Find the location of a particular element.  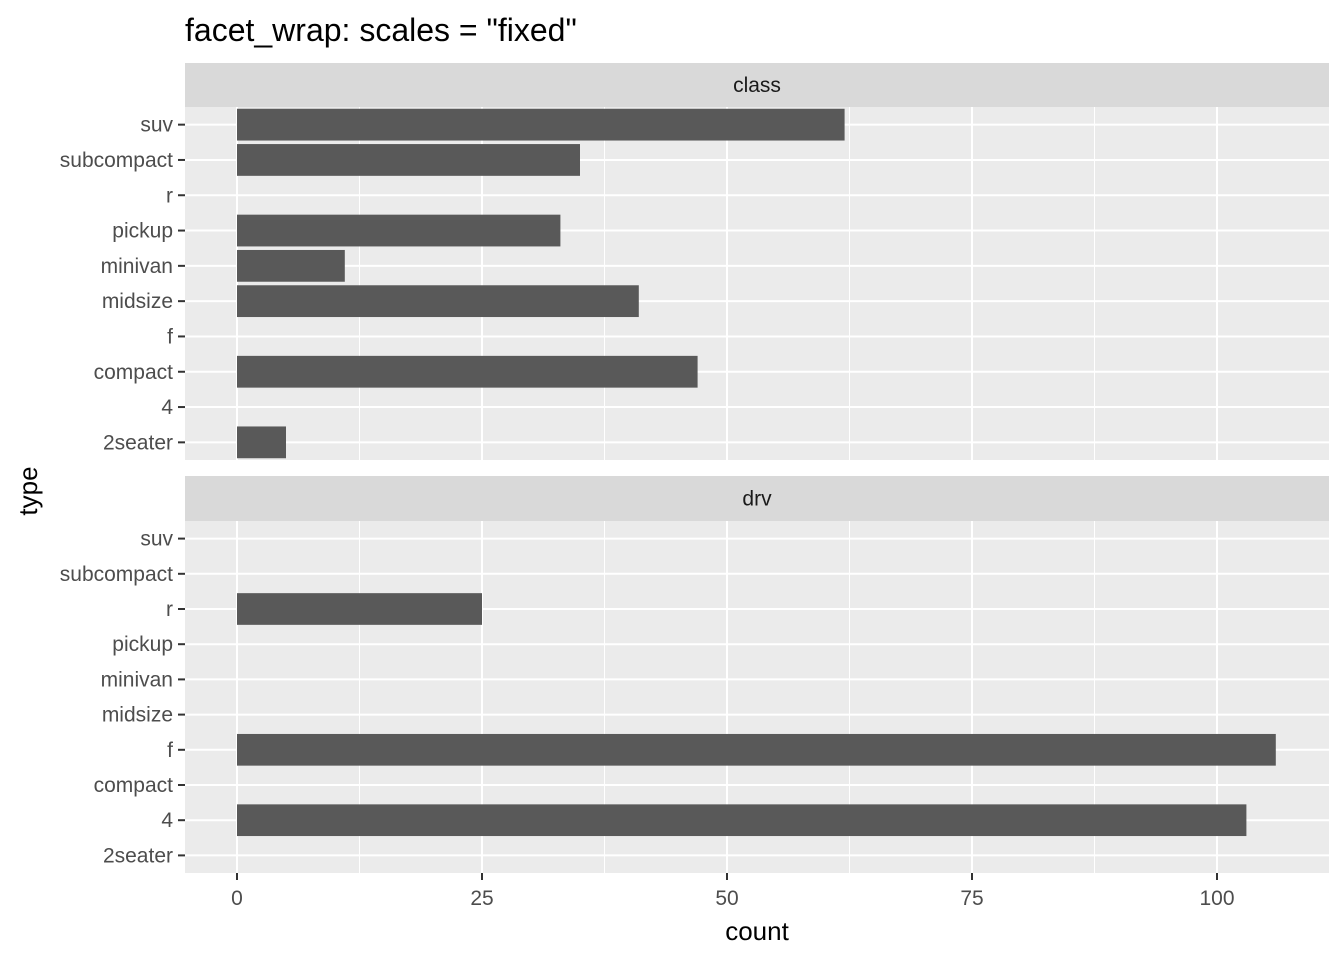

bar-class-compact is located at coordinates (467, 371).